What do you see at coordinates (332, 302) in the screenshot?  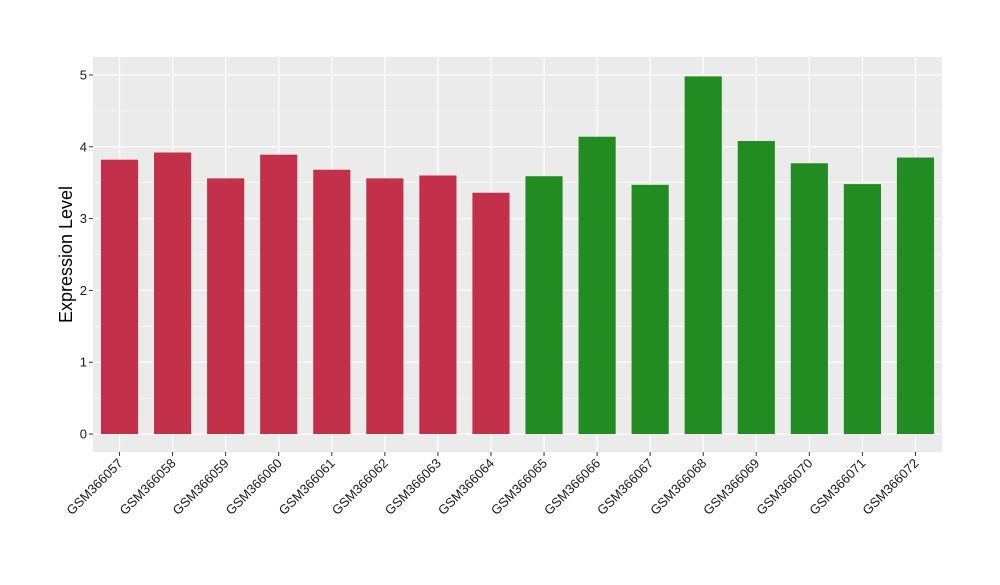 I see `bar-GSM366061` at bounding box center [332, 302].